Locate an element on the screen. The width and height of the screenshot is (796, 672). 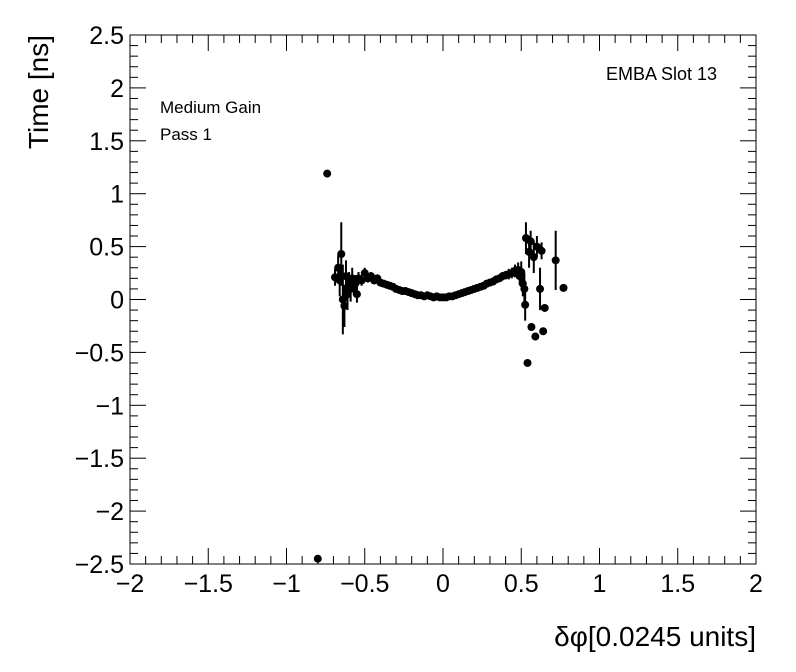
y-tick-label: 2.5 is located at coordinates (106, 36).